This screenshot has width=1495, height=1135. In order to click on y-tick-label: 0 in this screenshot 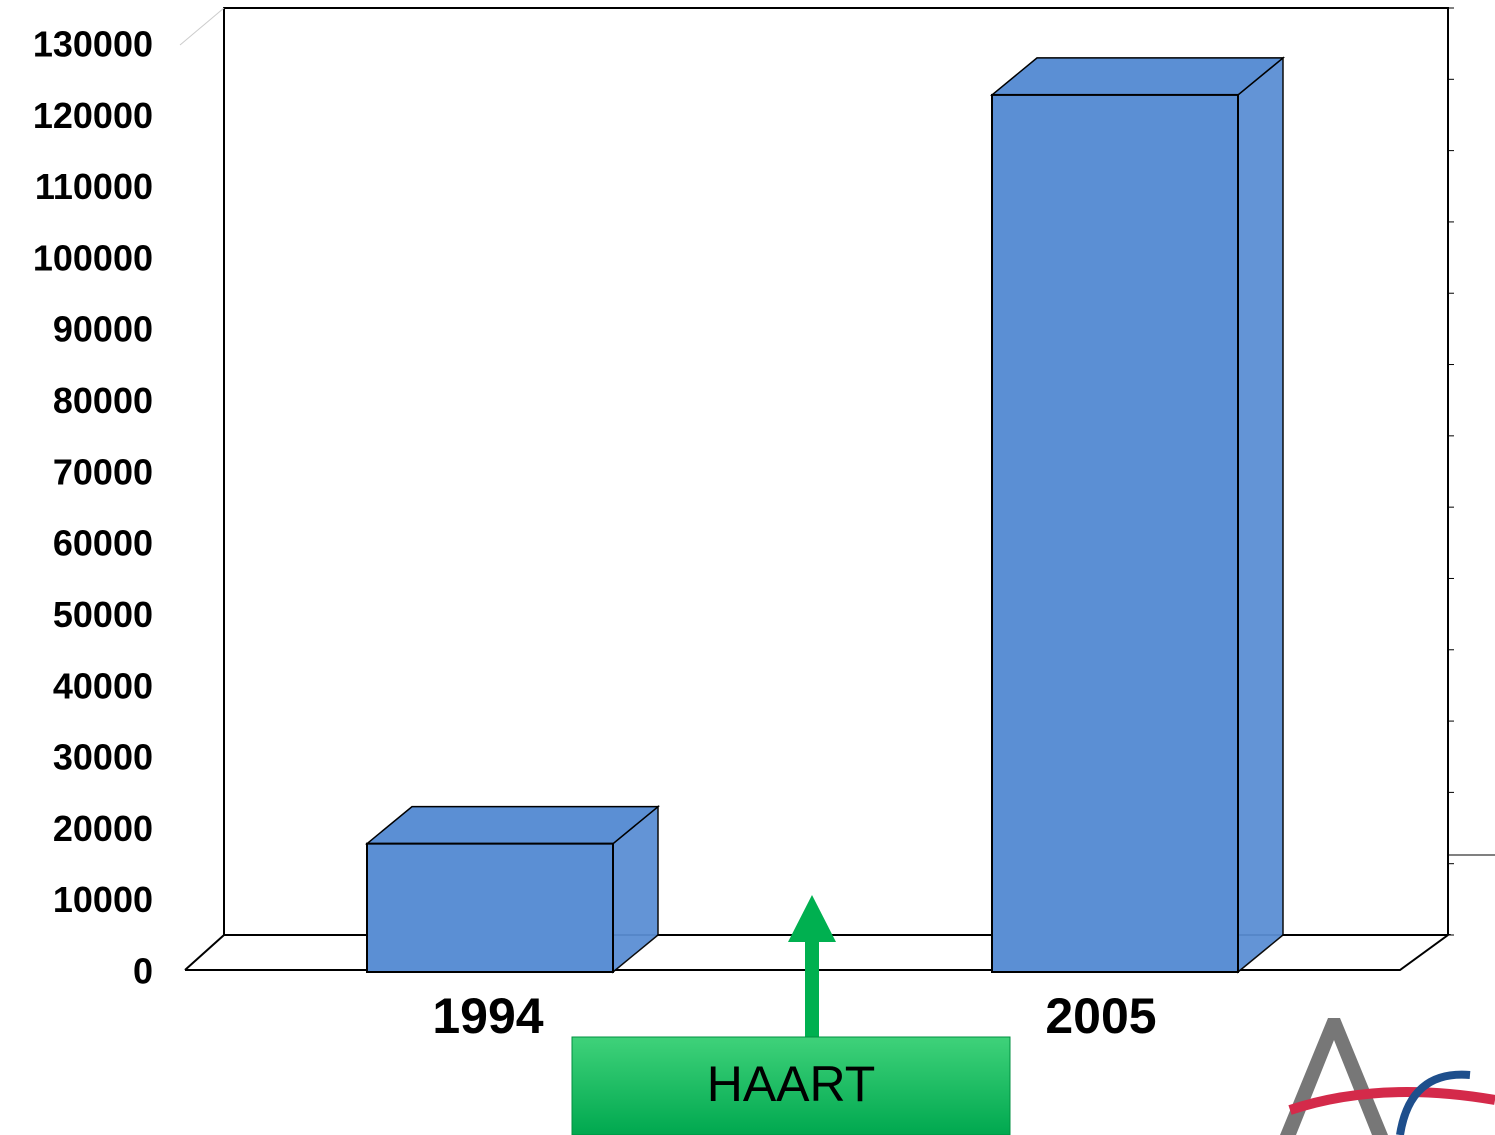, I will do `click(143, 971)`.